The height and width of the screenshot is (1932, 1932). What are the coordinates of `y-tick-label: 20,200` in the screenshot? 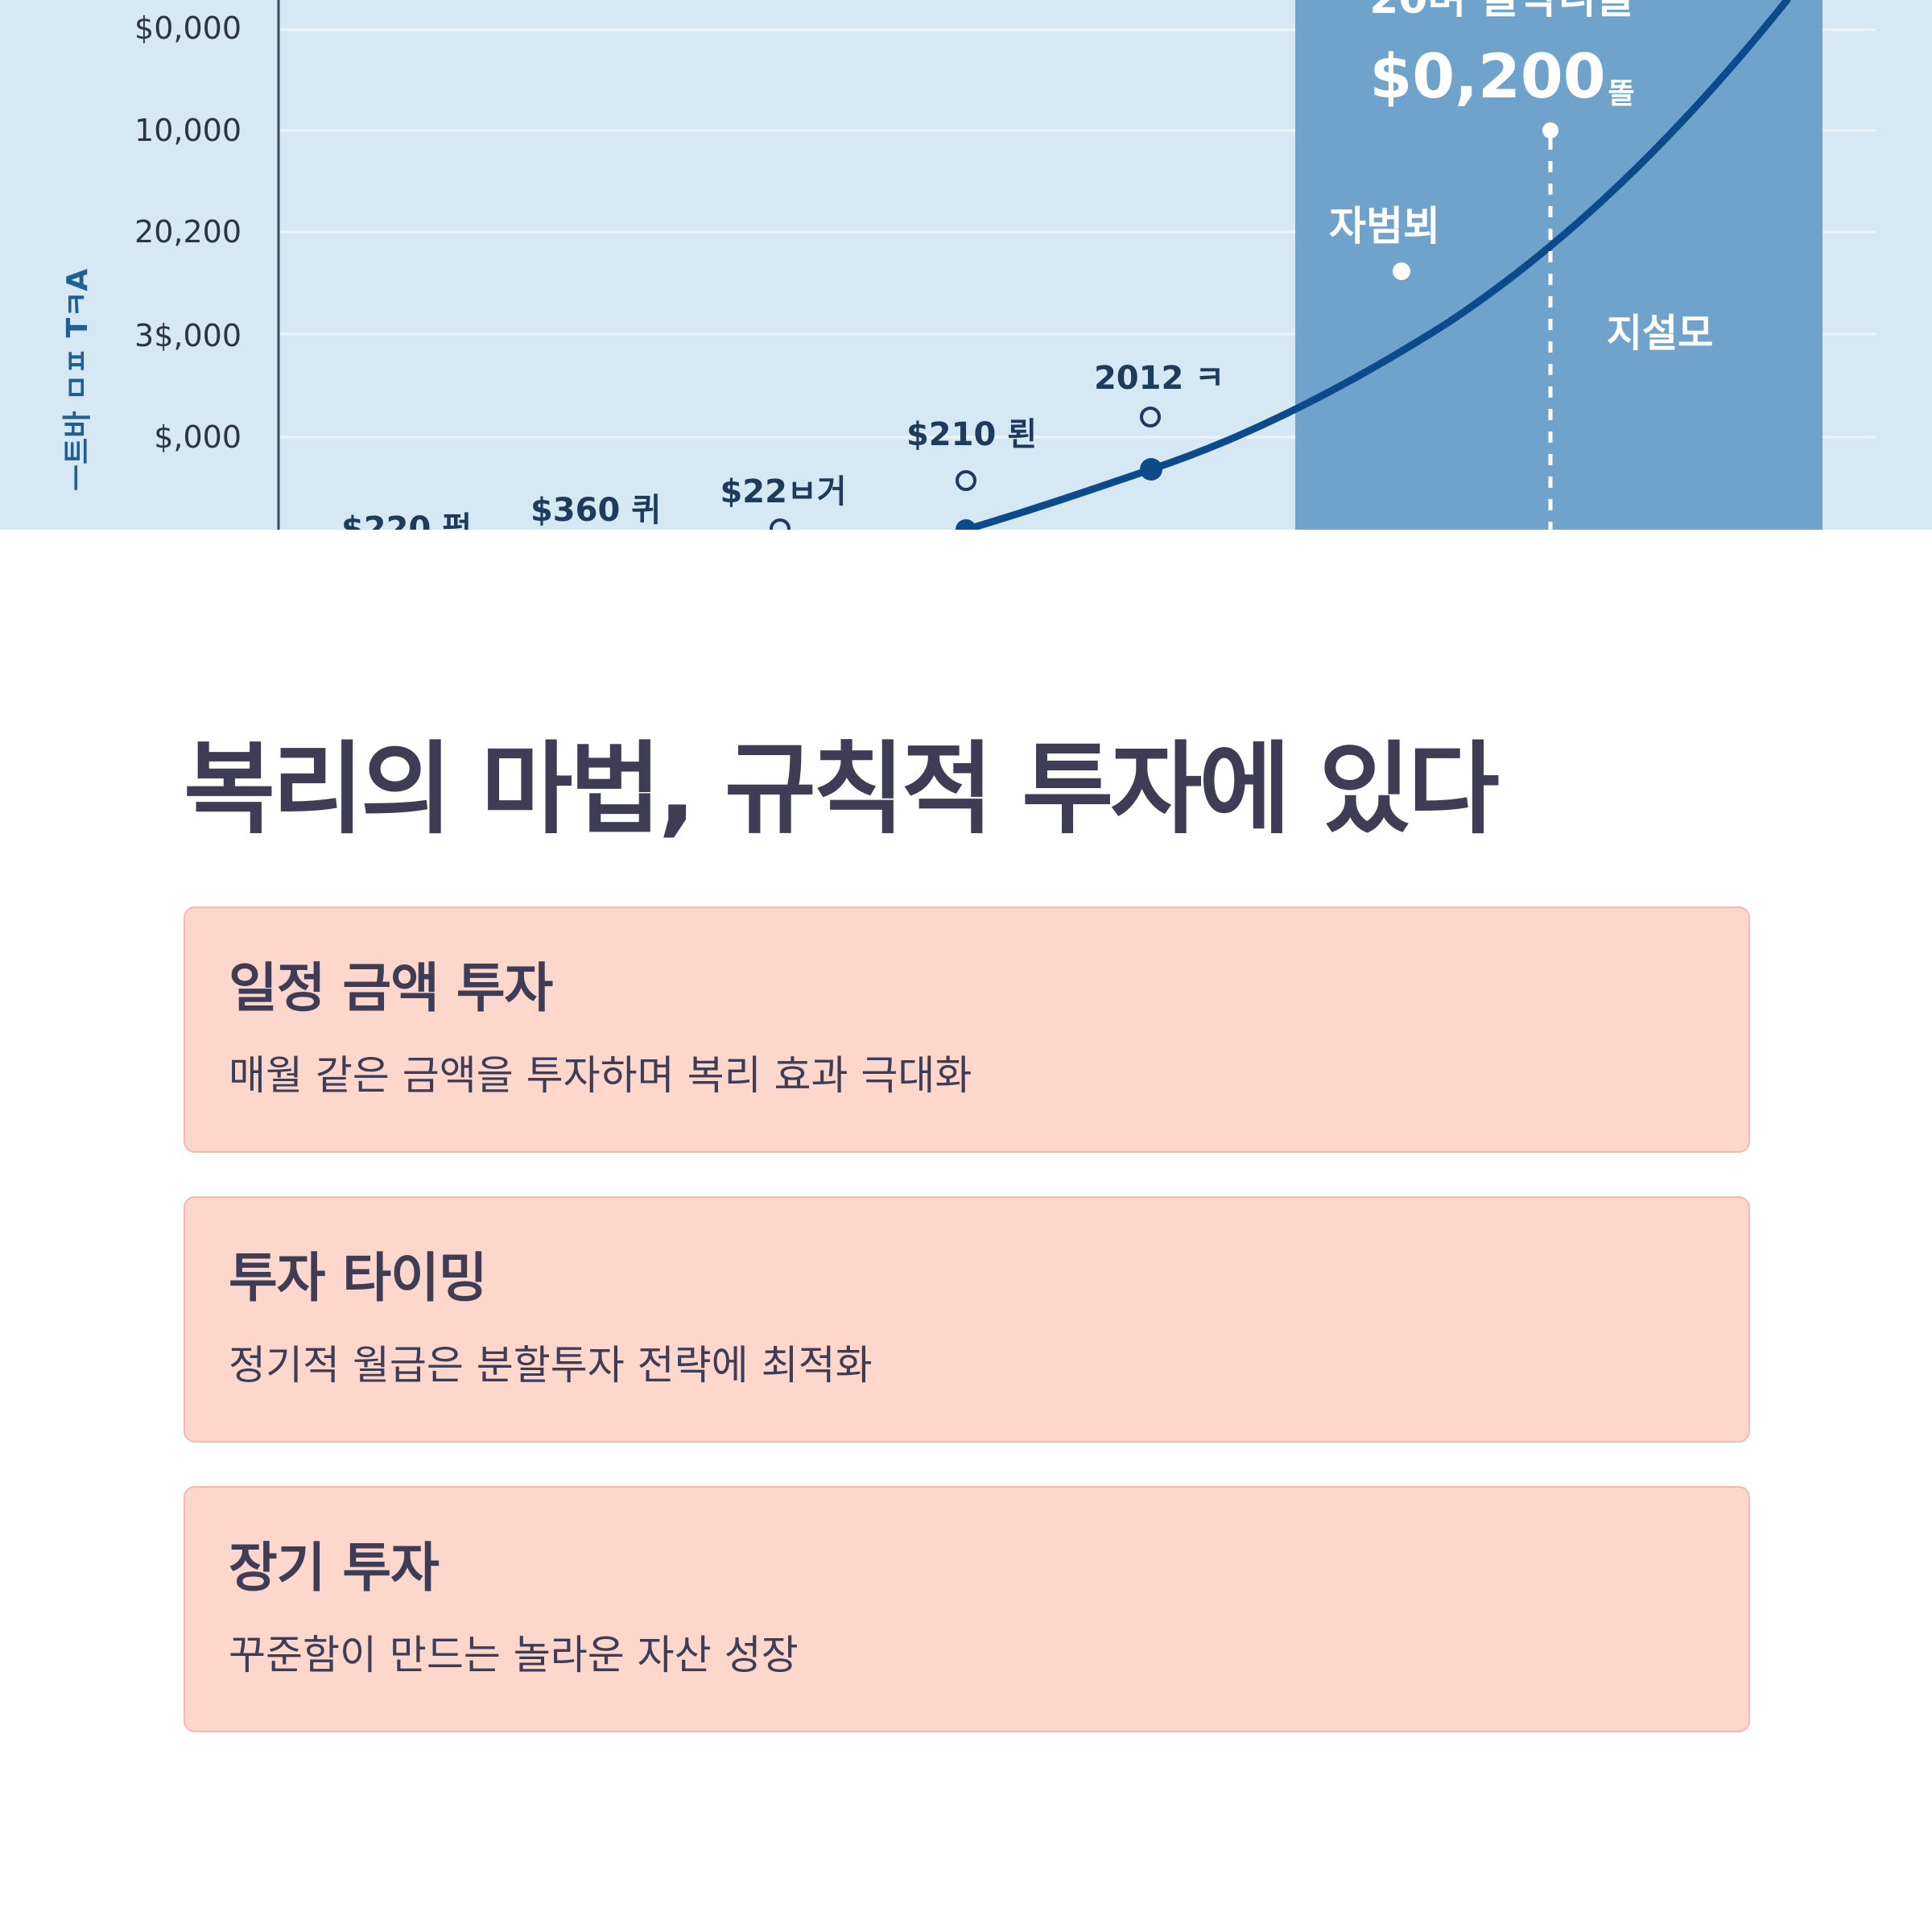 It's located at (188, 232).